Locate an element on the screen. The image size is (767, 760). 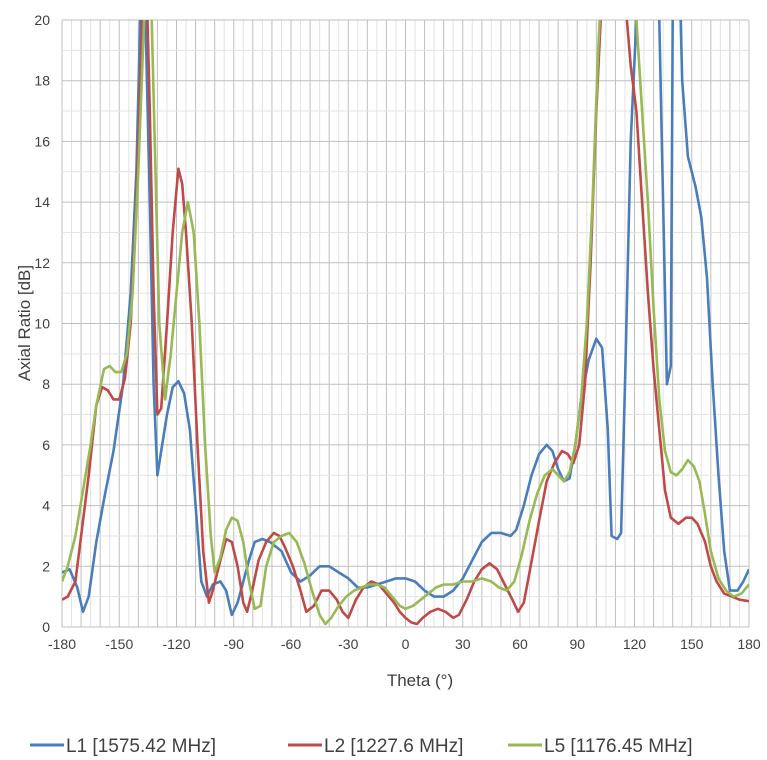
x-tick-label: 180 is located at coordinates (749, 644).